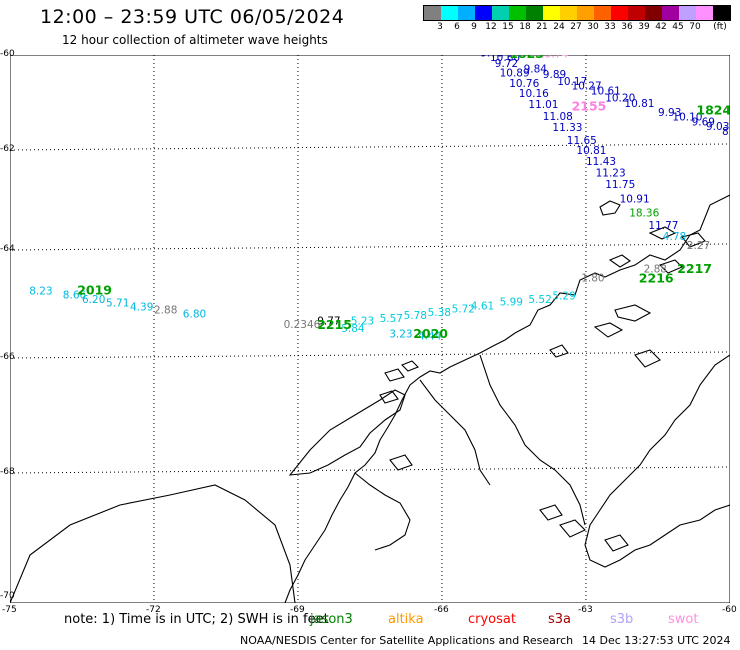 The image size is (740, 650). Describe the element at coordinates (117, 304) in the screenshot. I see `wave-height-value: 5.71` at that location.